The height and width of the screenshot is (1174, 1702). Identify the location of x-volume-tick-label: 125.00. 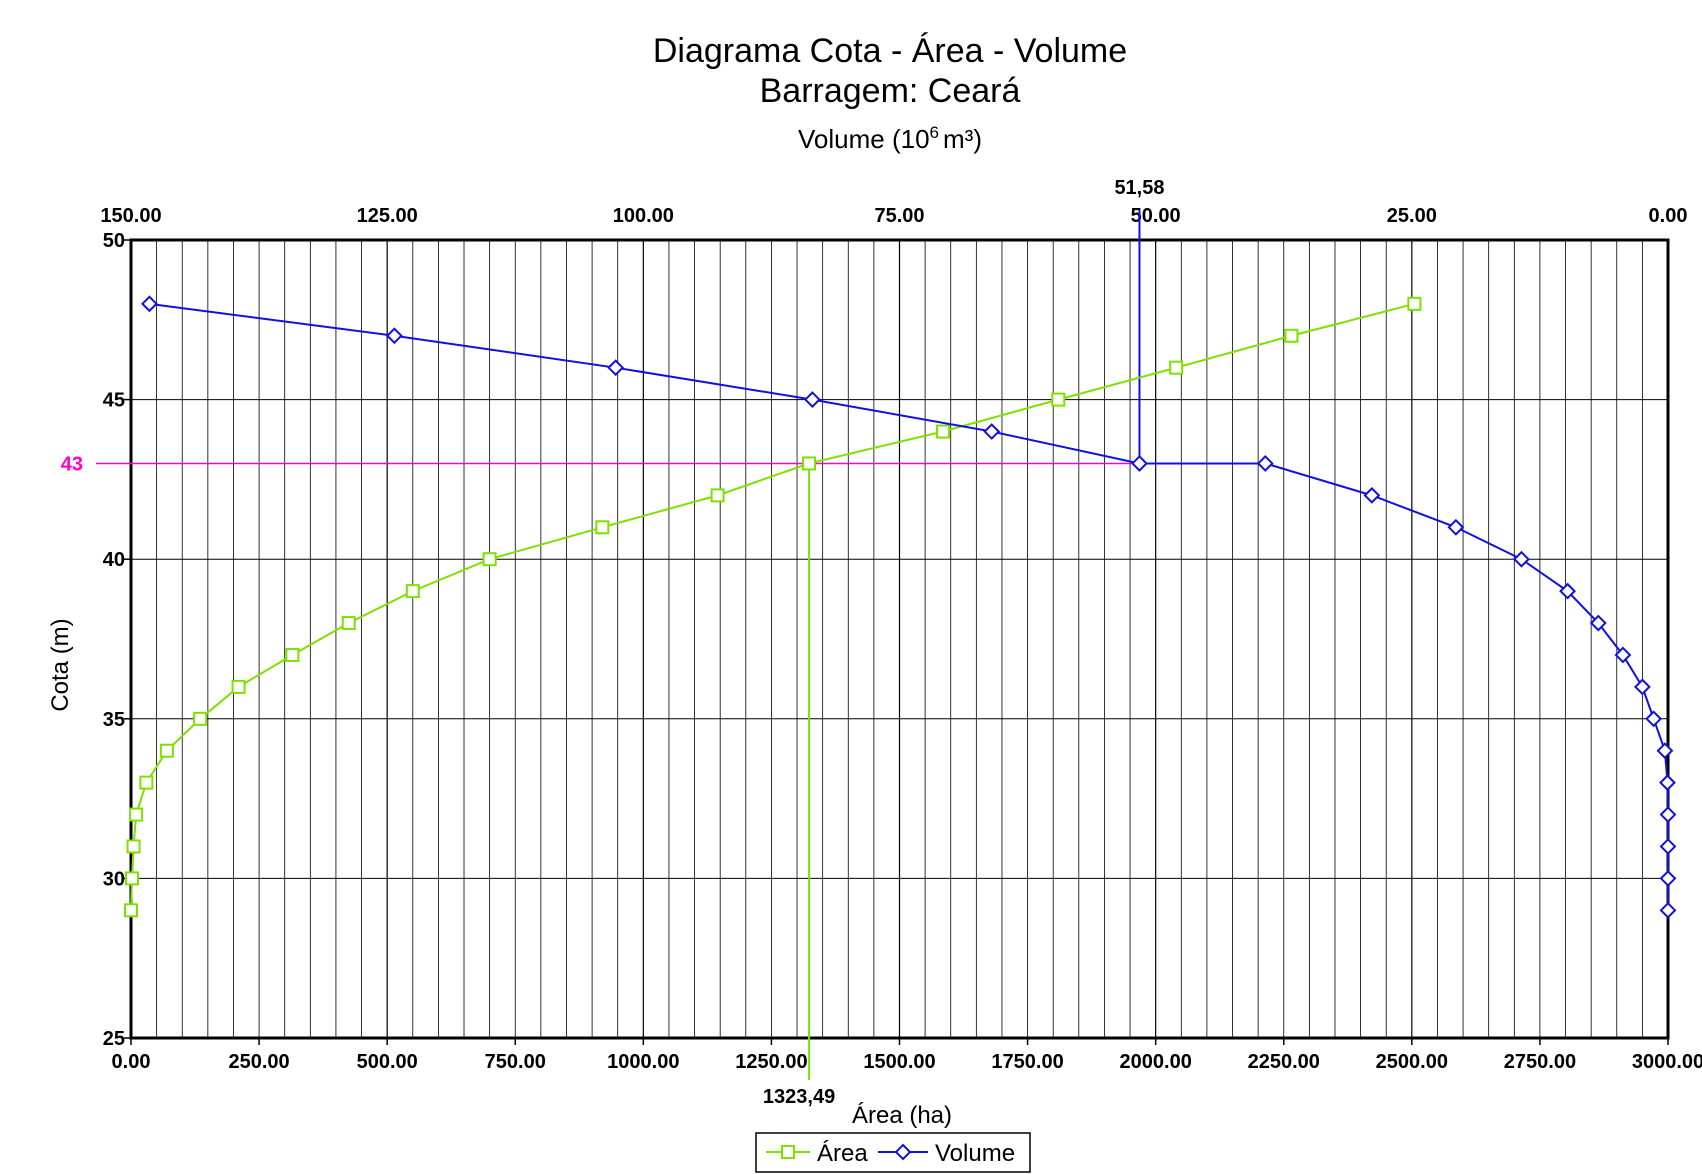
(387, 216).